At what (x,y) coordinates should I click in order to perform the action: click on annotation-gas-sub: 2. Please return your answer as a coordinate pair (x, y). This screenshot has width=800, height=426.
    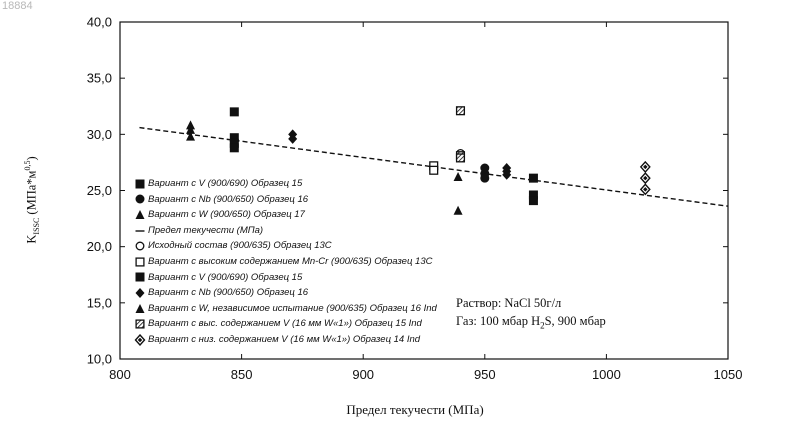
    Looking at the image, I should click on (542, 325).